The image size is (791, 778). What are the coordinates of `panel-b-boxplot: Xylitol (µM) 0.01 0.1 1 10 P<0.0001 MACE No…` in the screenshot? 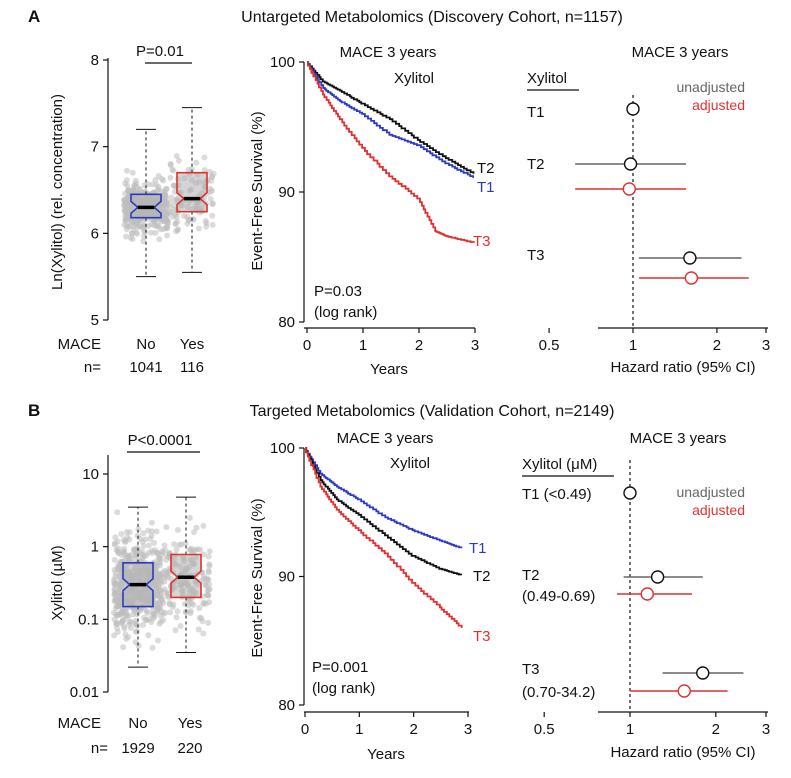 It's located at (131, 594).